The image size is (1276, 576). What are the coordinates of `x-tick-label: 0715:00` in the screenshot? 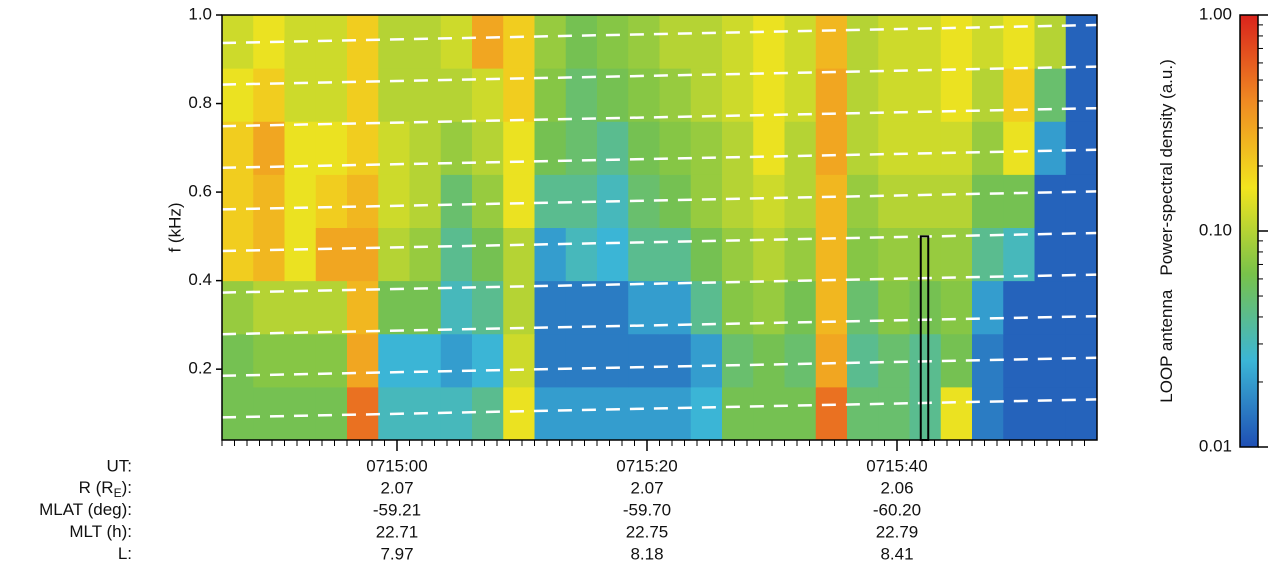 It's located at (396, 465).